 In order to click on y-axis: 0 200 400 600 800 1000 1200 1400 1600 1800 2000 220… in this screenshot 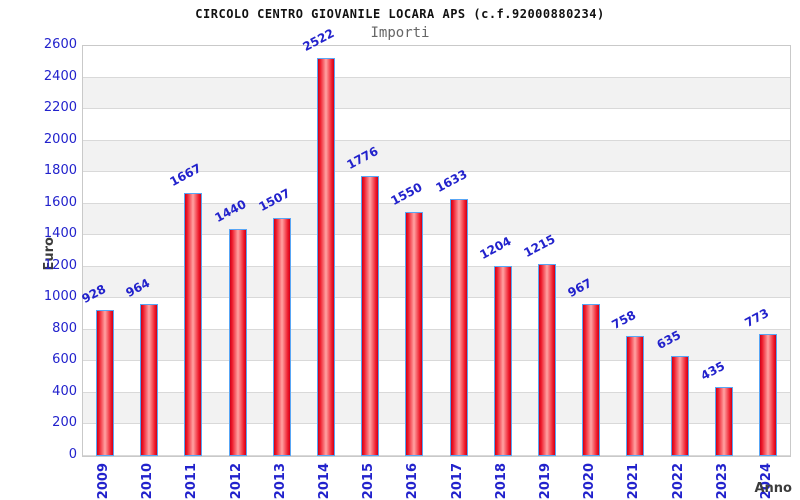, I will do `click(38, 250)`.